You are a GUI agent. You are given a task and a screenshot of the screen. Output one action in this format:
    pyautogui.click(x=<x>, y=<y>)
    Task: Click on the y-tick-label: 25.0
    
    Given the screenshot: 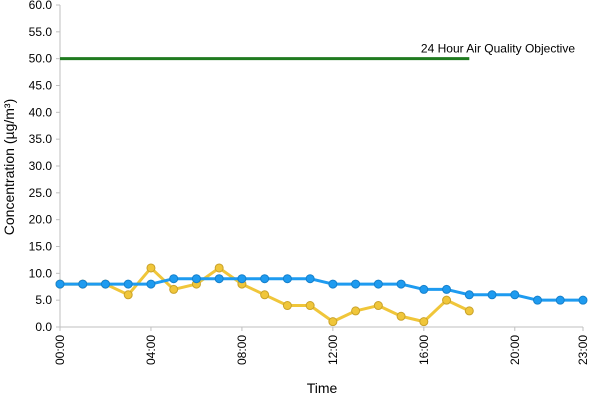 What is the action you would take?
    pyautogui.click(x=41, y=193)
    